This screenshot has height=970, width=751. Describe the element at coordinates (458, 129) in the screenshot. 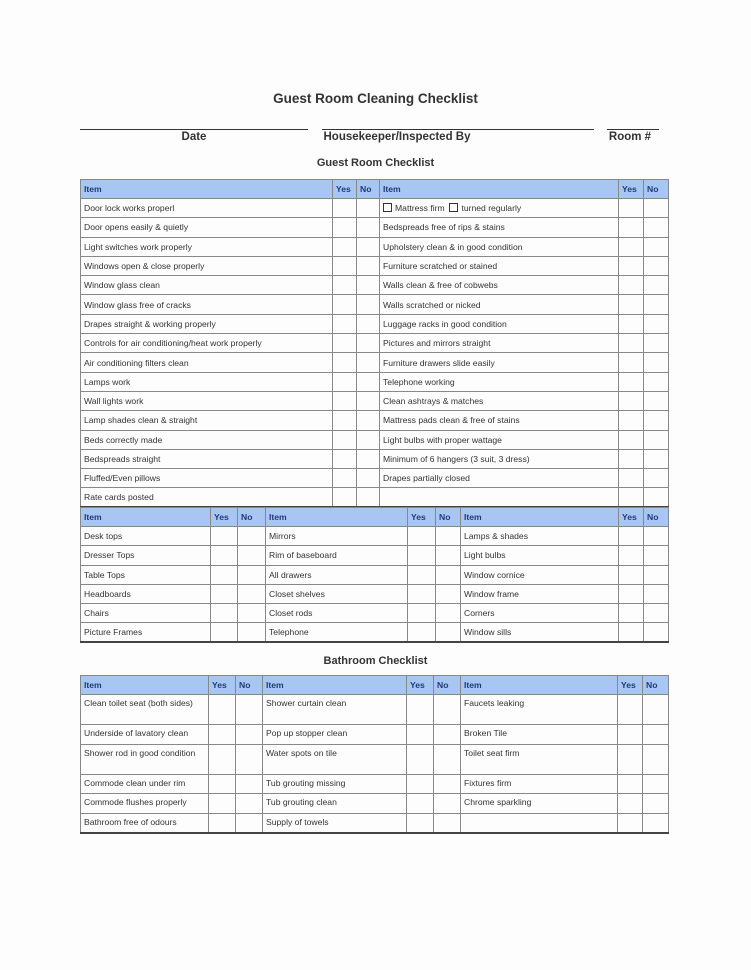

I see `housekeeper-line` at that location.